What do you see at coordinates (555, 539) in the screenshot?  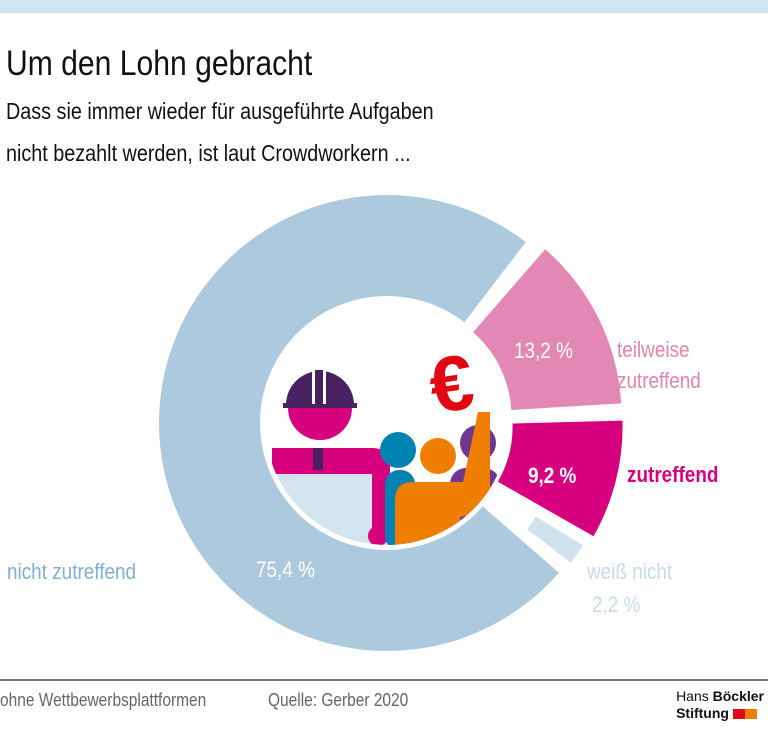 I see `slice-weiß-nicht` at bounding box center [555, 539].